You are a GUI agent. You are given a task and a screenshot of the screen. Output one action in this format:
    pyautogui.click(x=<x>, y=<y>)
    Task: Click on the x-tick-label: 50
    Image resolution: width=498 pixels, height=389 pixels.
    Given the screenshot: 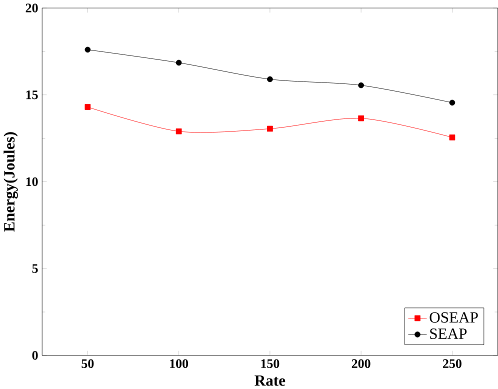 What is the action you would take?
    pyautogui.click(x=88, y=363)
    